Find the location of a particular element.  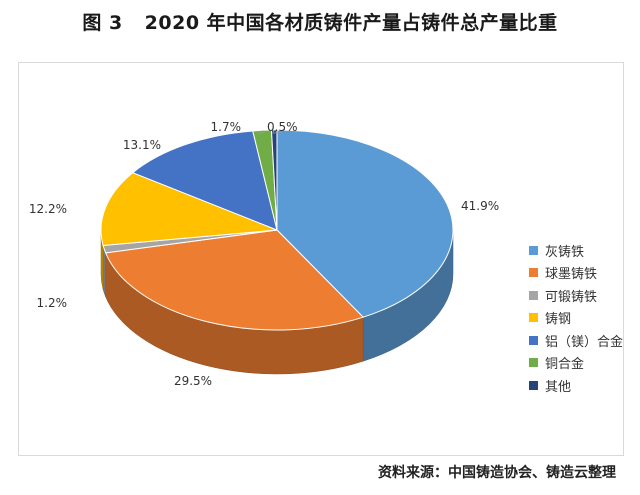

figure-number: 图 3 is located at coordinates (102, 23).